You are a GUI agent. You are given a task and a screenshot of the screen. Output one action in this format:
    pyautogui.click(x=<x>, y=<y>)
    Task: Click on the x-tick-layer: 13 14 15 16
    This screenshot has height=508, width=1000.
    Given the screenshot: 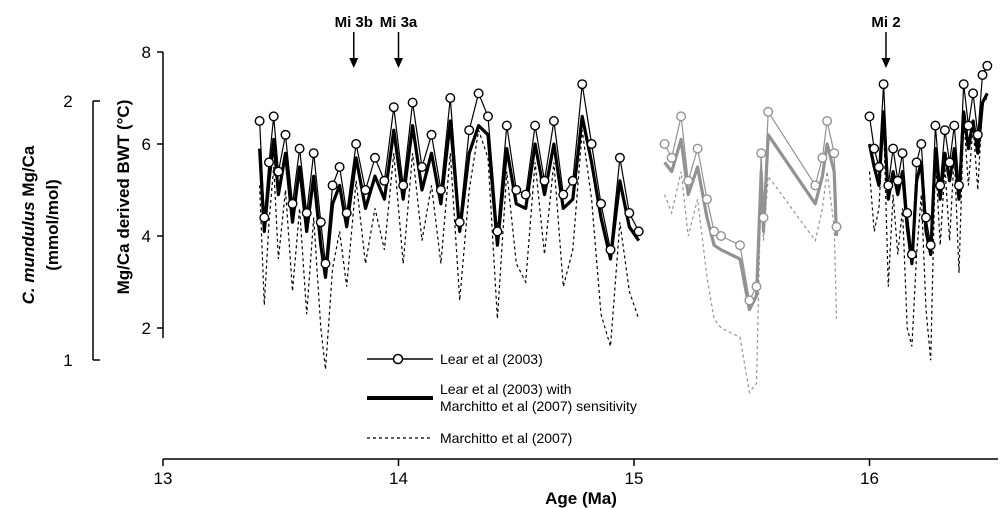 What is the action you would take?
    pyautogui.click(x=516, y=473)
    